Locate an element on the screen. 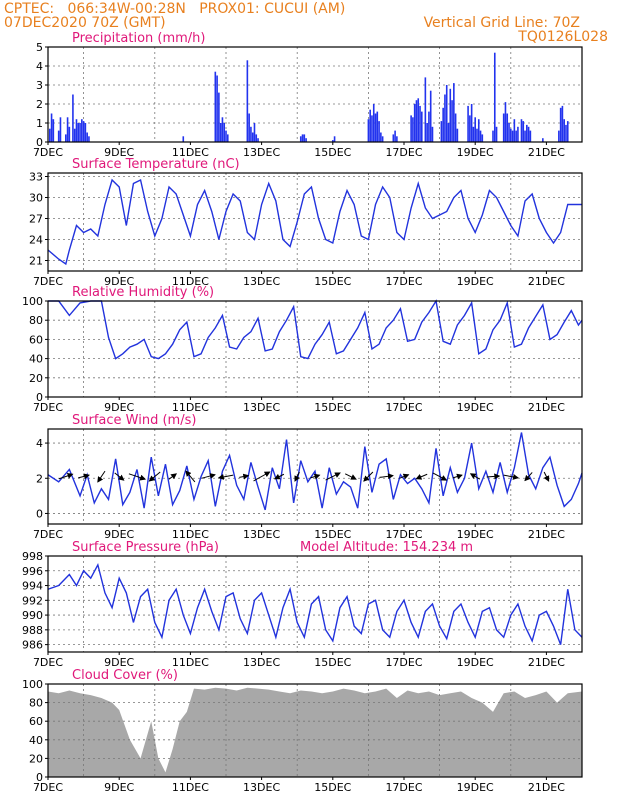 The height and width of the screenshot is (800, 618). y-tick-label-pressure: 996 is located at coordinates (32, 571).